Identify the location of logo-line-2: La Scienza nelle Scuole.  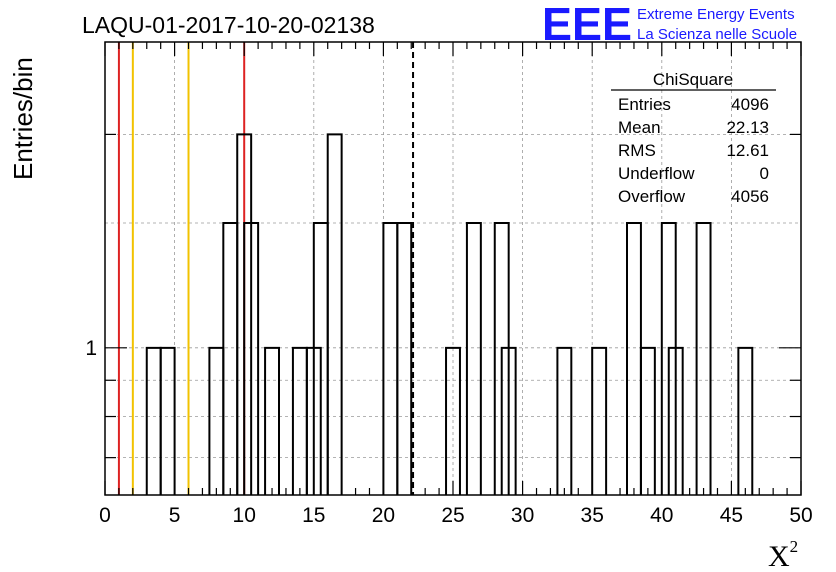
(717, 34).